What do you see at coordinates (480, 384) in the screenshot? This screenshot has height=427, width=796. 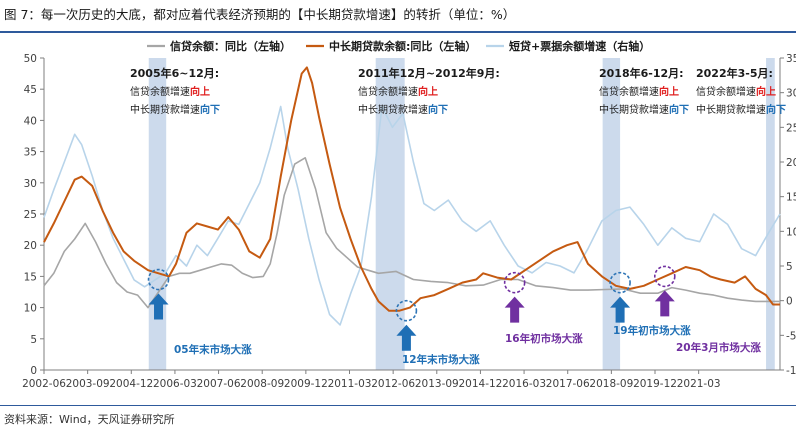 I see `x-tick-label: 2014-12` at bounding box center [480, 384].